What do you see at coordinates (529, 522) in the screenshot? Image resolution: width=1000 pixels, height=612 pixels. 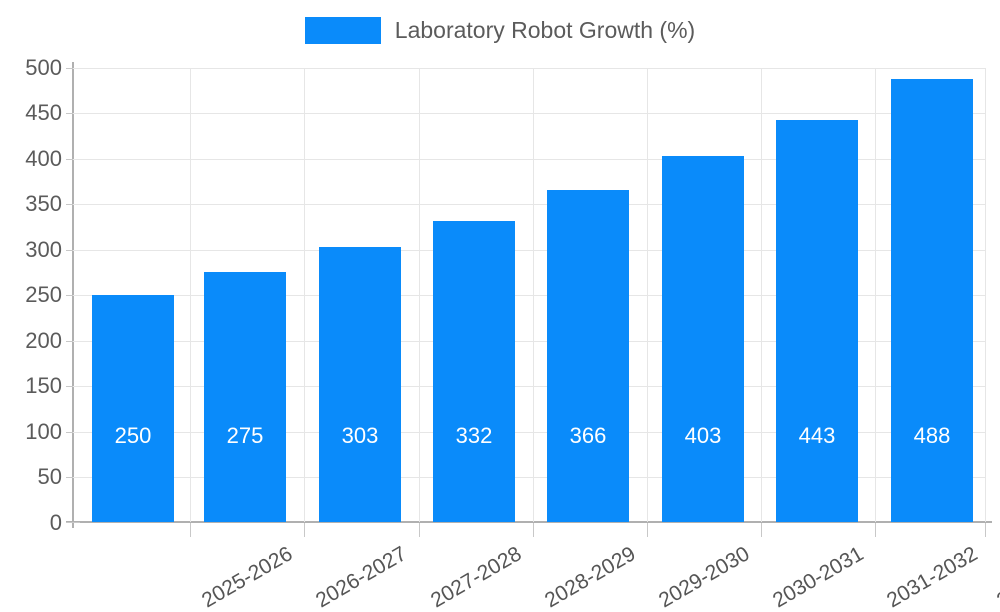 I see `x-axis-line` at bounding box center [529, 522].